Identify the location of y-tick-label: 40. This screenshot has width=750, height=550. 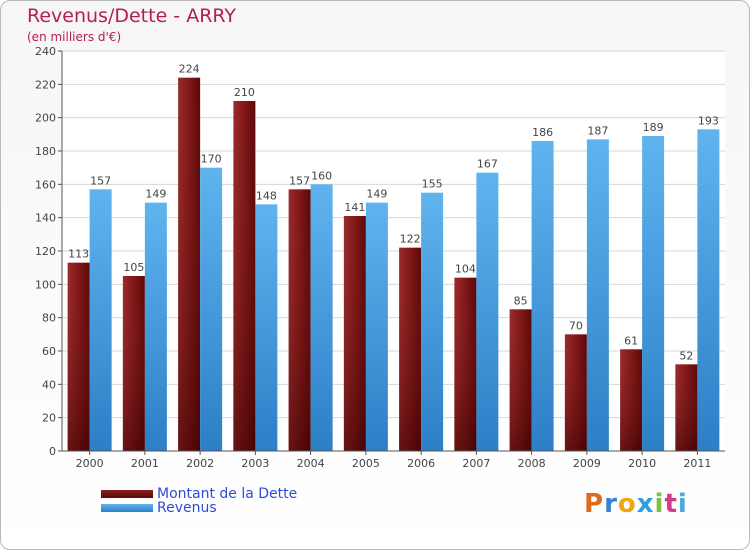
(49, 384).